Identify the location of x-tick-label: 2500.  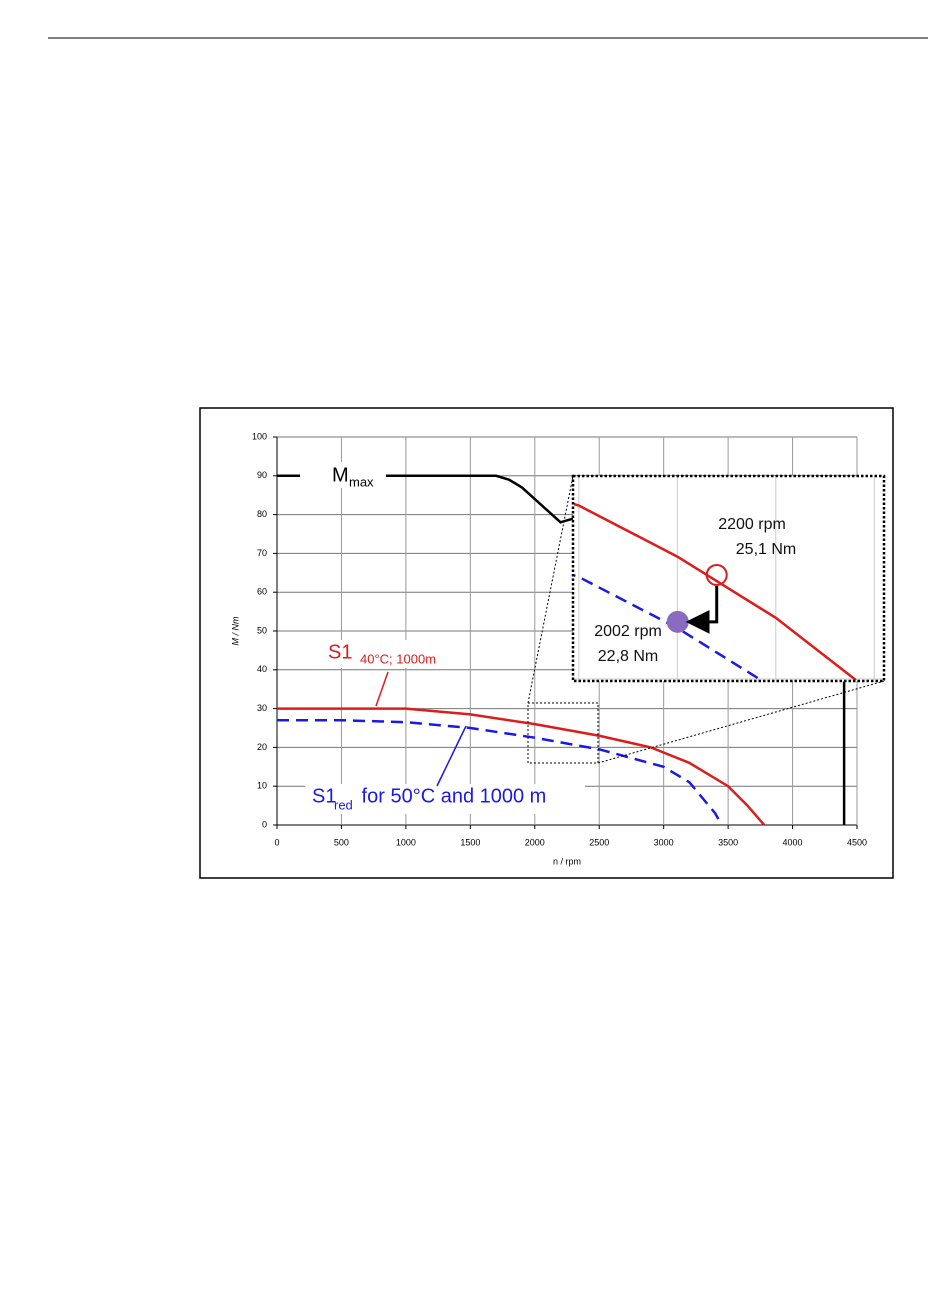
(599, 842).